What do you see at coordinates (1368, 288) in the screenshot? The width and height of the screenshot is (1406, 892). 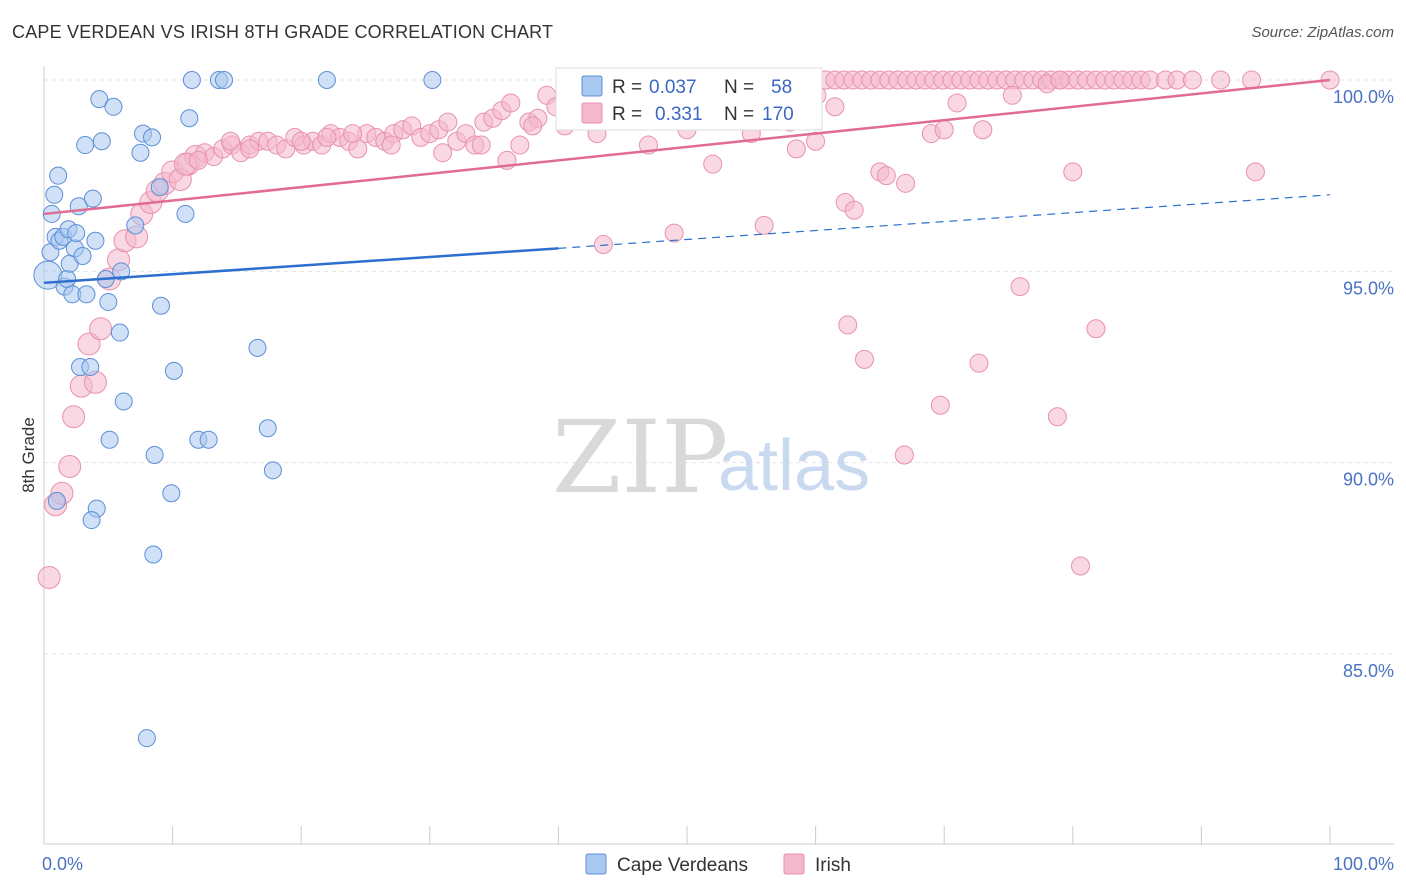 I see `y-tick-label-2: 95.0%` at bounding box center [1368, 288].